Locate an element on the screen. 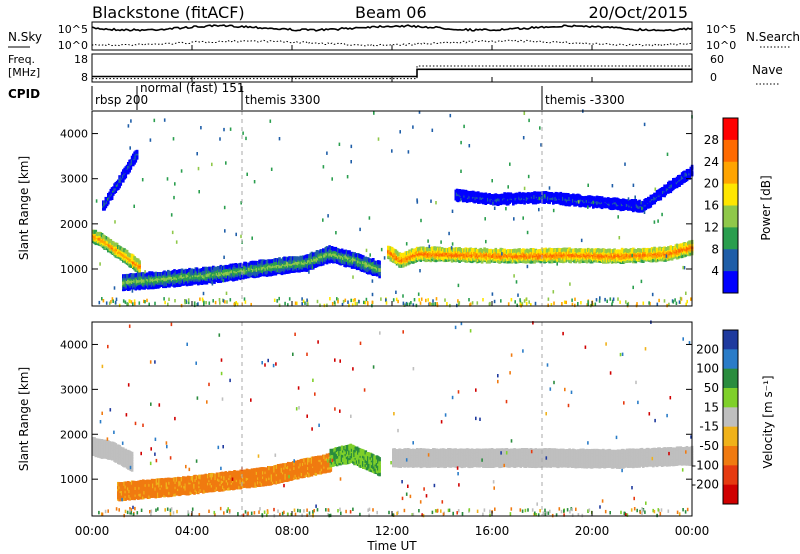 The height and width of the screenshot is (554, 800). freq-panel: Freq. [MHz] 18 8 60 0 Nave is located at coordinates (395, 69).